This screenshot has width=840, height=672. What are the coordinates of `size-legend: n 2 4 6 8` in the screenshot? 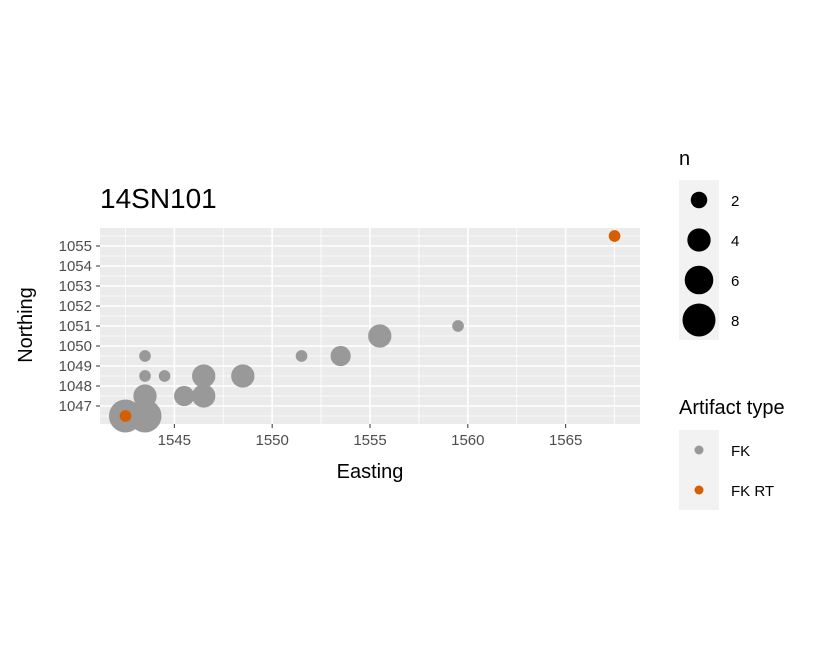 It's located at (709, 244).